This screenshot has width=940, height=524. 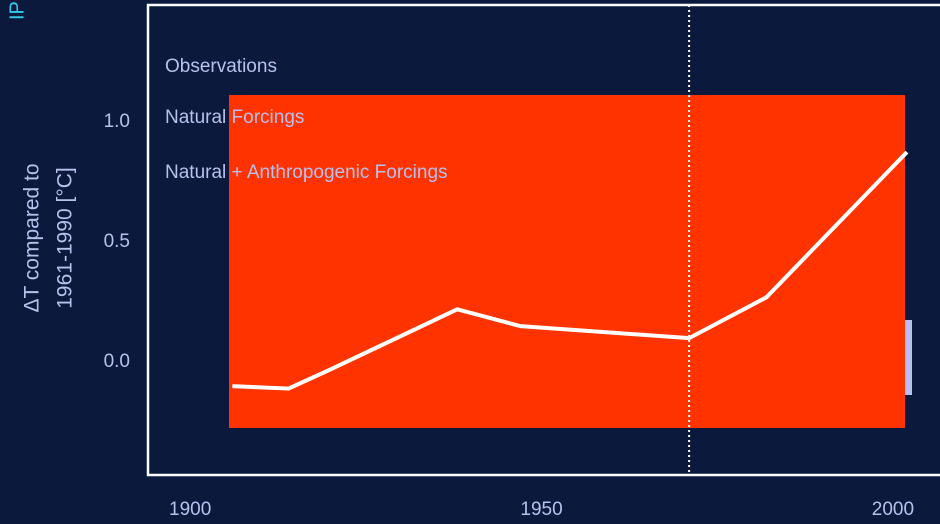 What do you see at coordinates (117, 241) in the screenshot?
I see `y-tick-label: 0.5` at bounding box center [117, 241].